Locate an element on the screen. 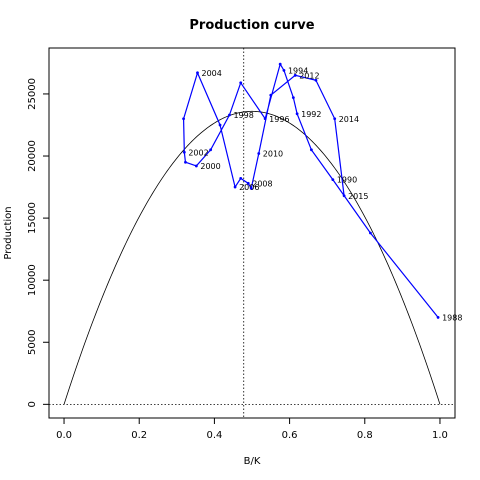  data-point-2009 is located at coordinates (251, 188).